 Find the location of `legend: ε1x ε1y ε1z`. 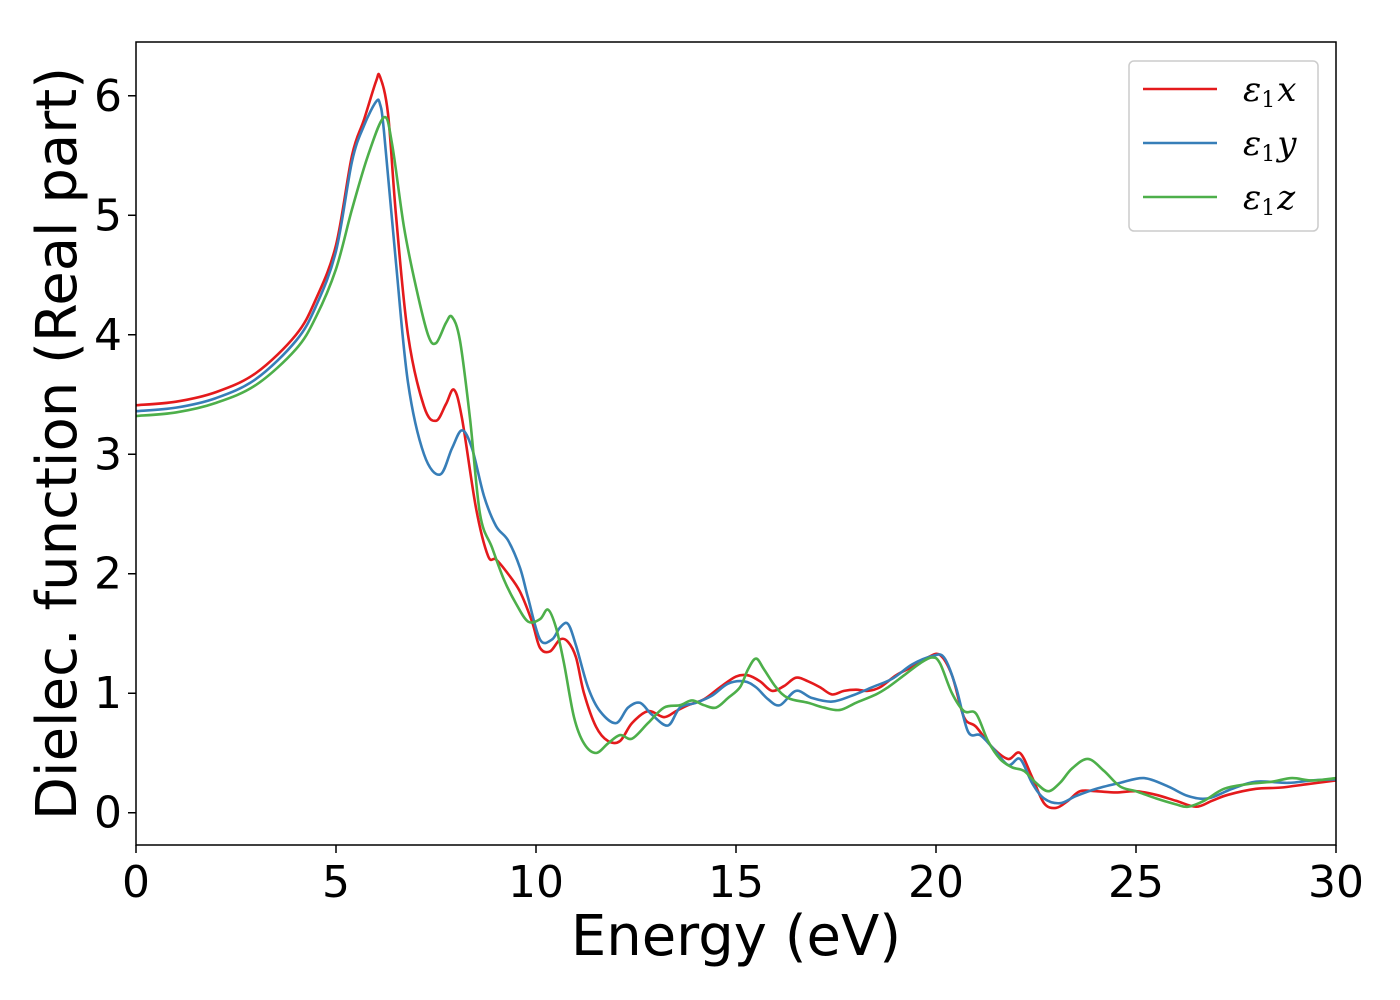

legend: ε1x ε1y ε1z is located at coordinates (1223, 146).